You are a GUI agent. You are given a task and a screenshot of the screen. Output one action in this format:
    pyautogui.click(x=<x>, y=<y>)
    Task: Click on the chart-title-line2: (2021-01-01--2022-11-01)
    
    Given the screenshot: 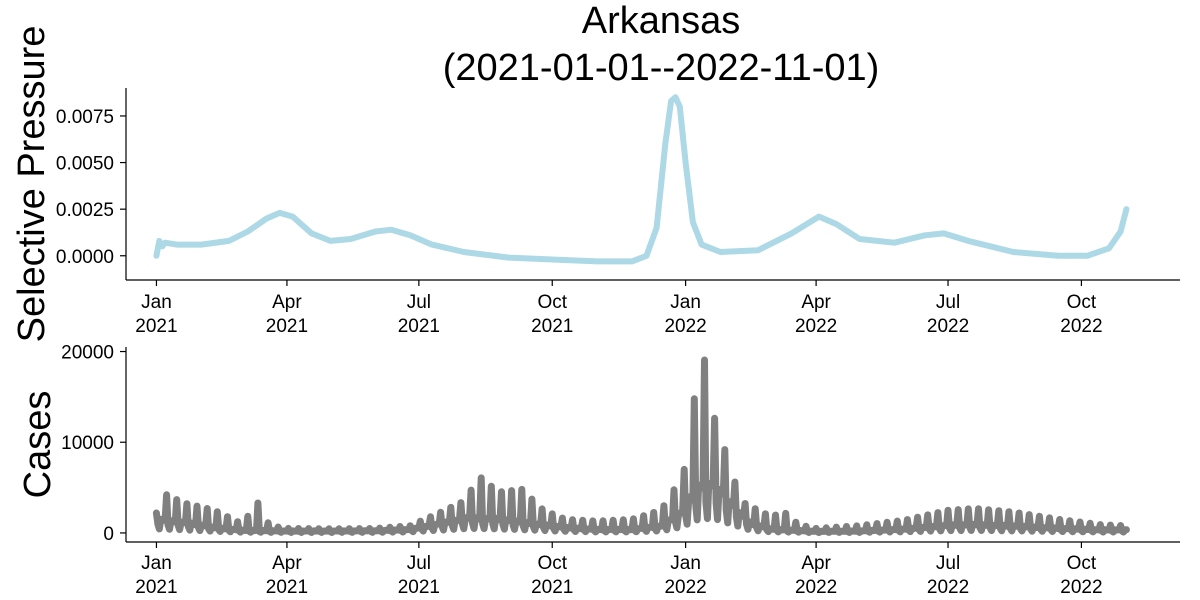 What is the action you would take?
    pyautogui.click(x=661, y=68)
    